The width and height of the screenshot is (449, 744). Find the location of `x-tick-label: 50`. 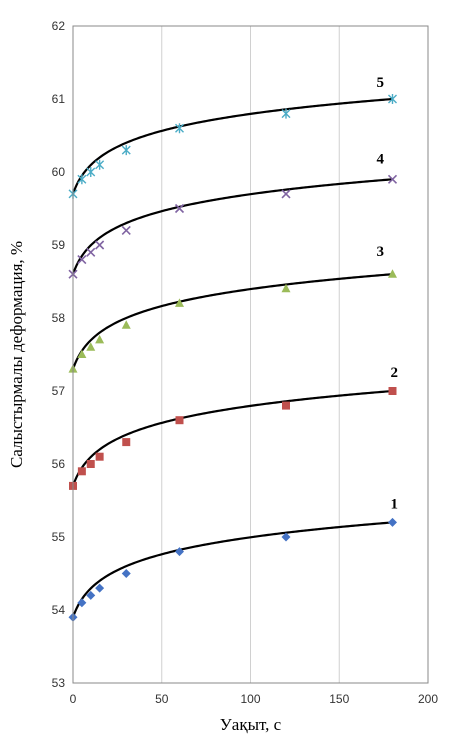

x-tick-label: 50 is located at coordinates (162, 699).